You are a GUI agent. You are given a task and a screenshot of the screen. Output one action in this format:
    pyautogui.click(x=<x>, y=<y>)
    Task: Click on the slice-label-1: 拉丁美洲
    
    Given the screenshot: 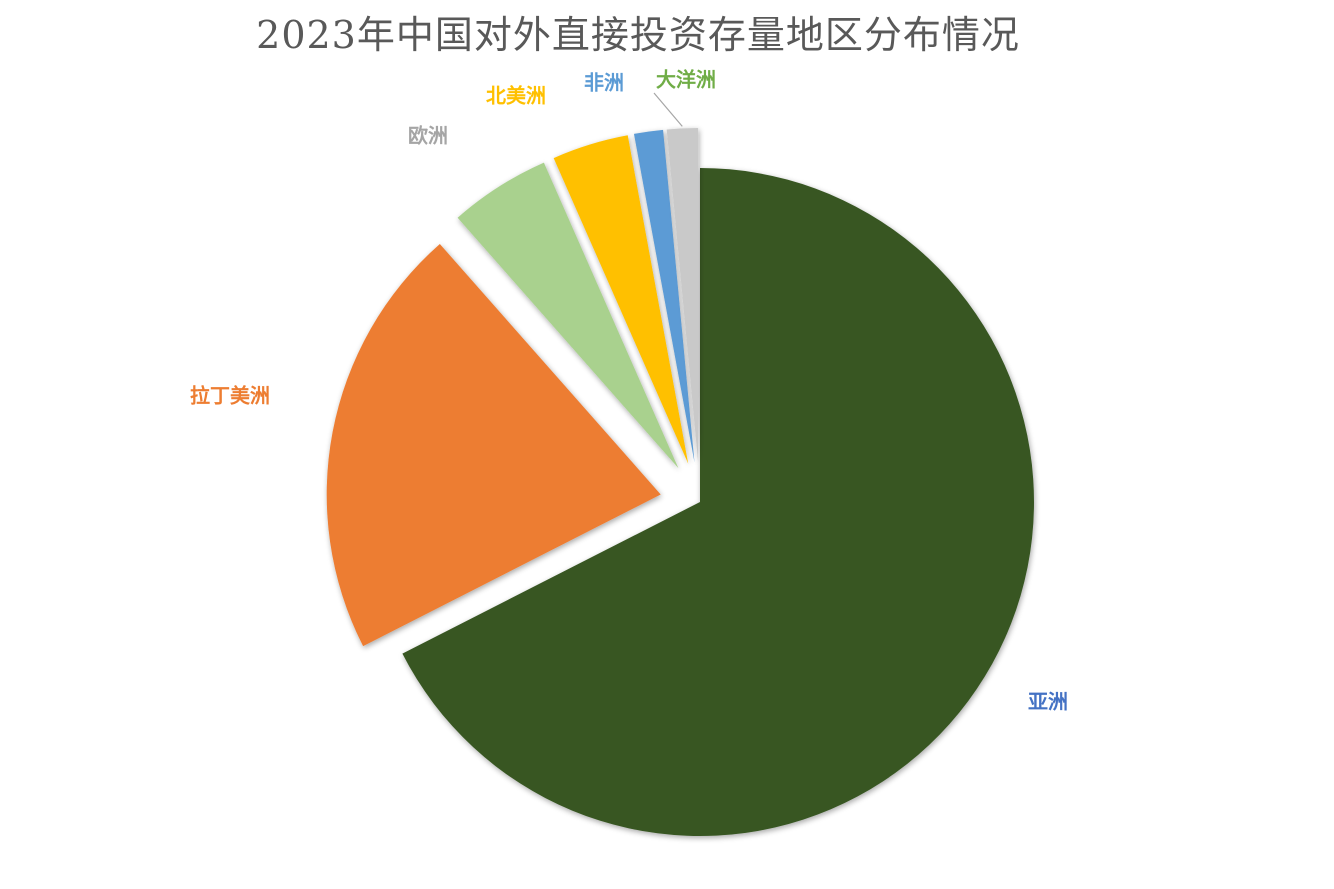 What is the action you would take?
    pyautogui.click(x=230, y=396)
    